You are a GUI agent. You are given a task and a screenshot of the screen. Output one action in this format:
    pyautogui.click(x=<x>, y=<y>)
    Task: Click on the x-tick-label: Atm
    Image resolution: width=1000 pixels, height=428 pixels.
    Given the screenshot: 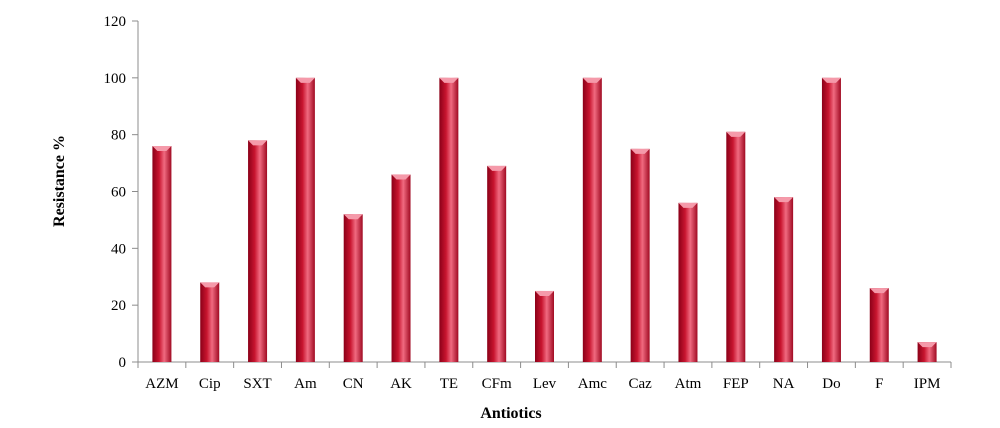 What is the action you would take?
    pyautogui.click(x=688, y=384)
    